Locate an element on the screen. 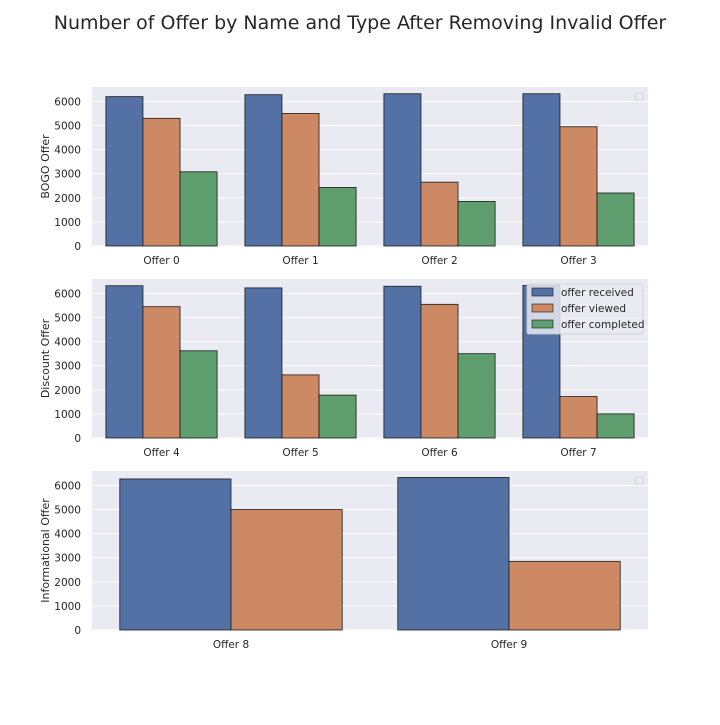 This screenshot has height=725, width=720. y-axis-label: Informational Offer is located at coordinates (45, 550).